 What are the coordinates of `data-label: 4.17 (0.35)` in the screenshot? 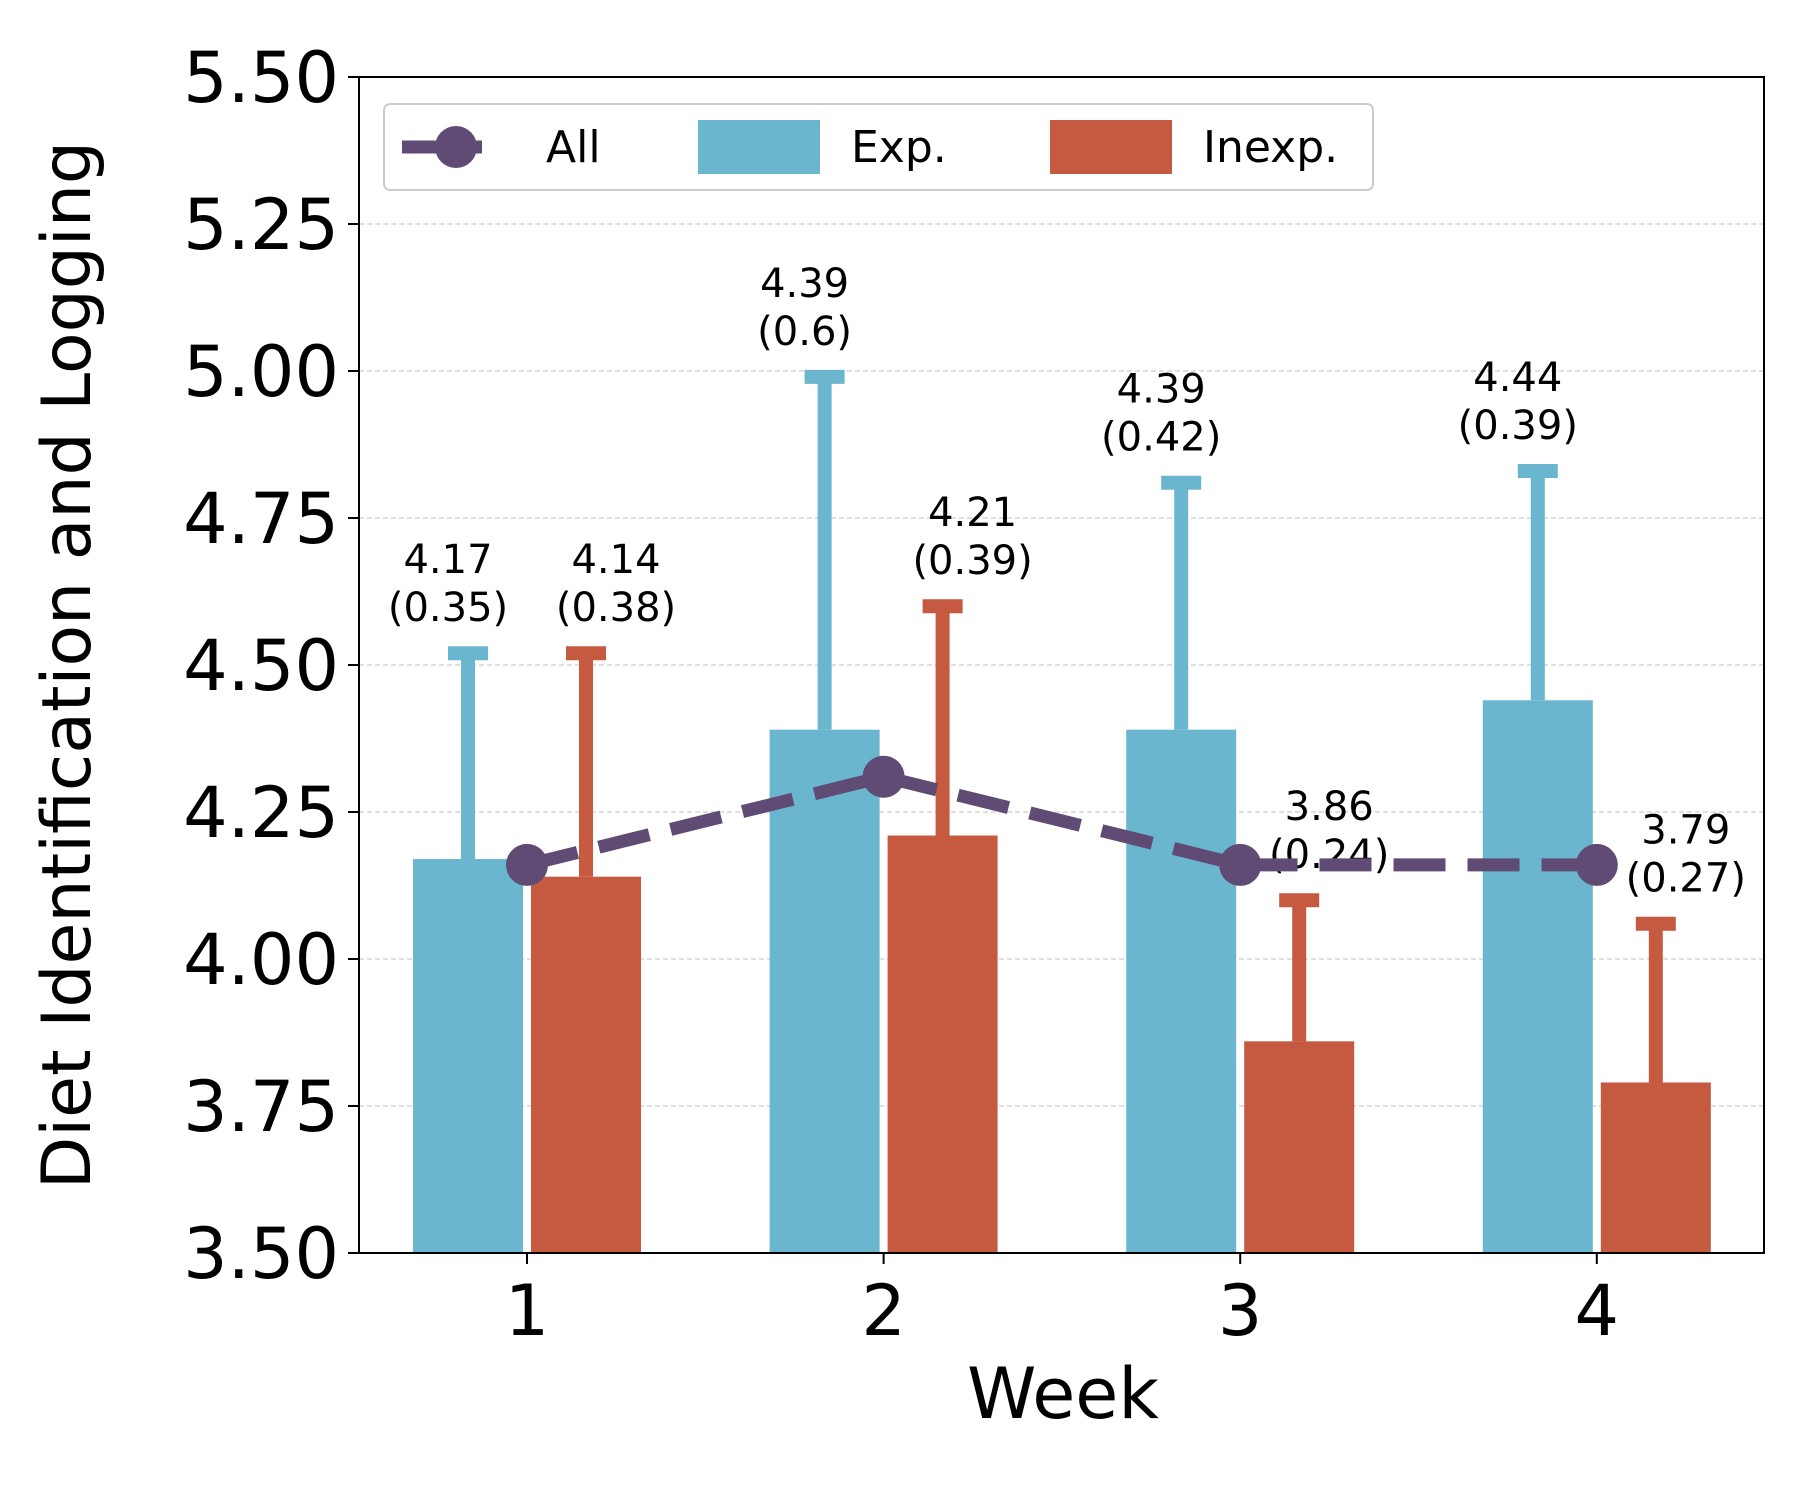 It's located at (448, 584).